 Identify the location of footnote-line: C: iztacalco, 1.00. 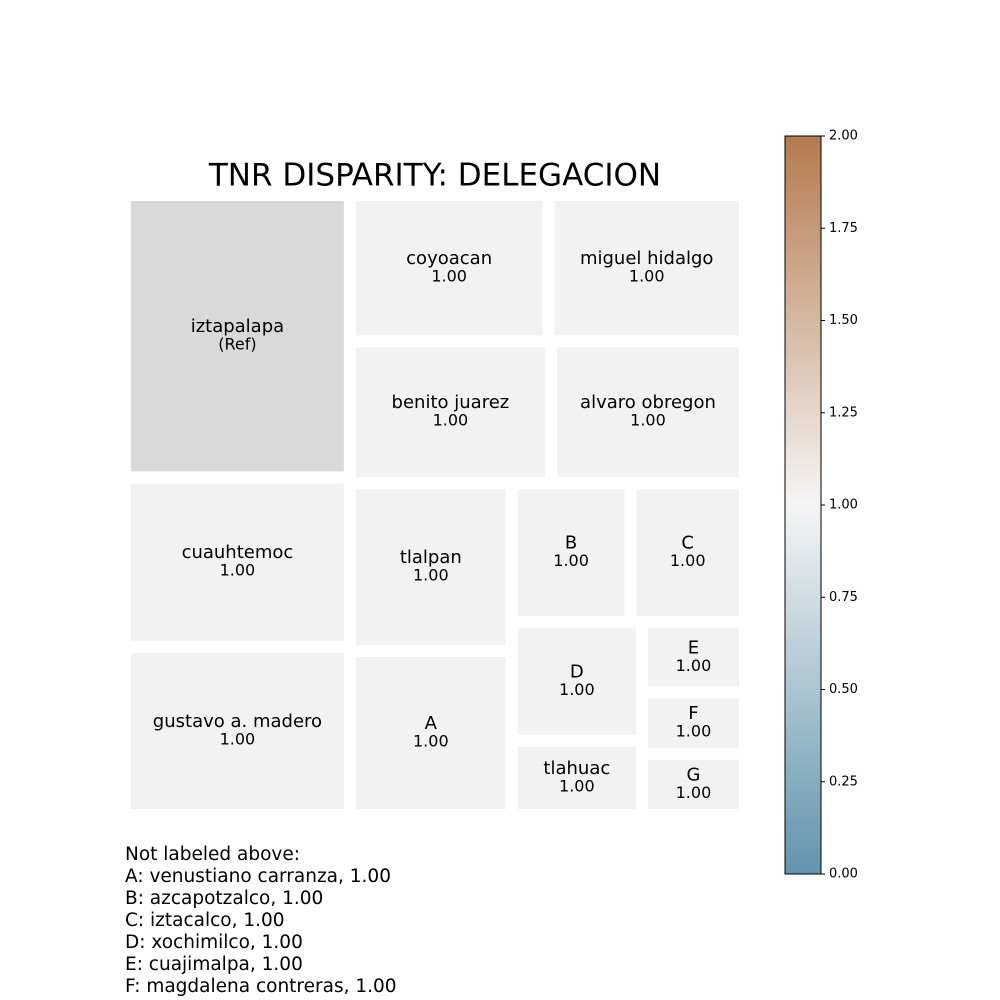
(205, 920).